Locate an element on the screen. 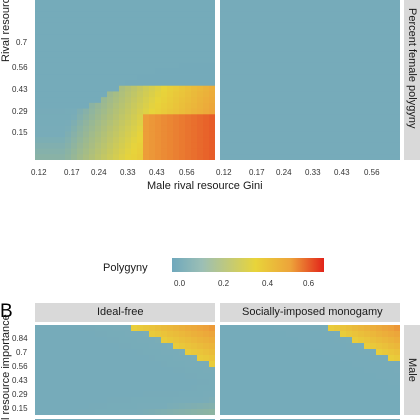 The image size is (420, 420). heatmap-b-ideal-free-male is located at coordinates (125, 370).